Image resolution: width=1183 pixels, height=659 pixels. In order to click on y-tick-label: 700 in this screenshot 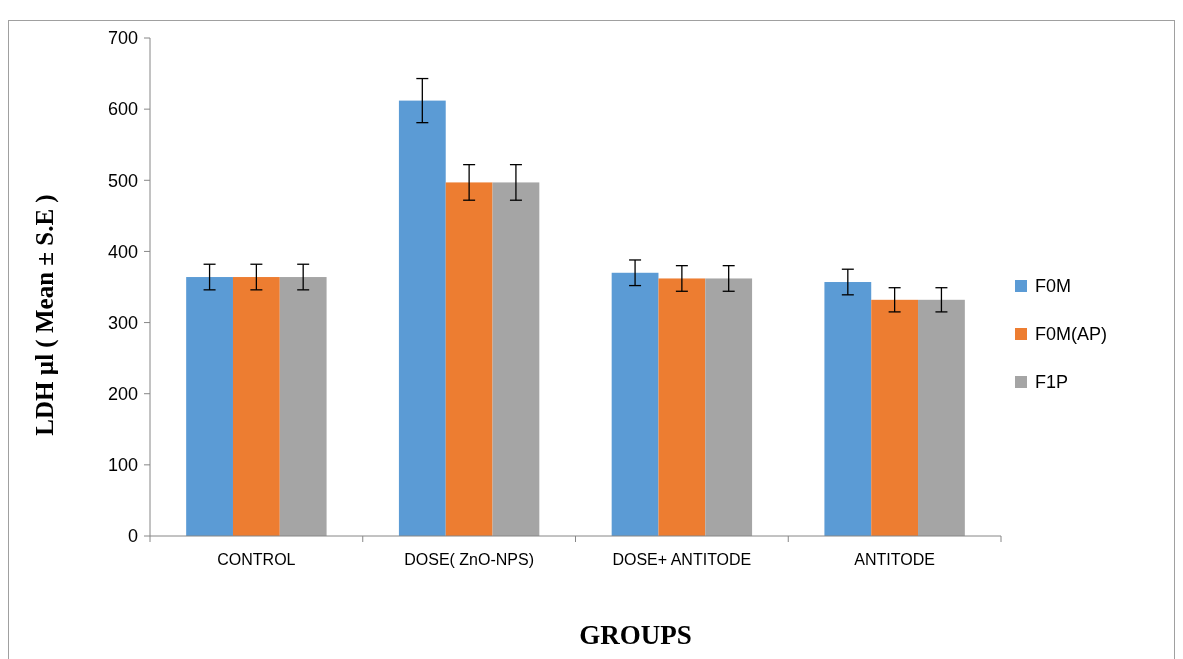, I will do `click(122, 38)`.